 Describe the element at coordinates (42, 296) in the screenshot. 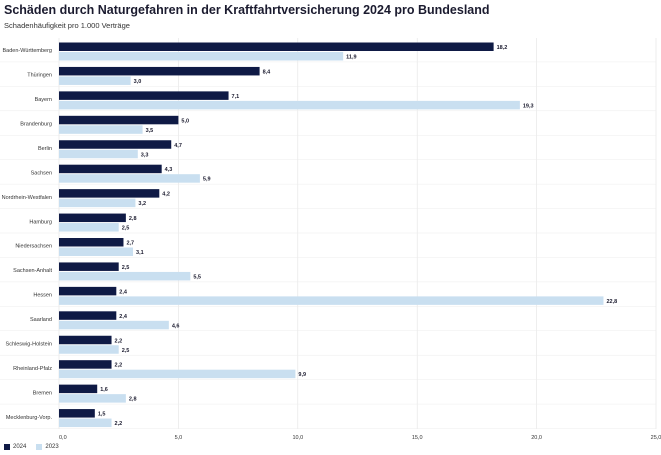

I see `category-label: Hessen` at that location.